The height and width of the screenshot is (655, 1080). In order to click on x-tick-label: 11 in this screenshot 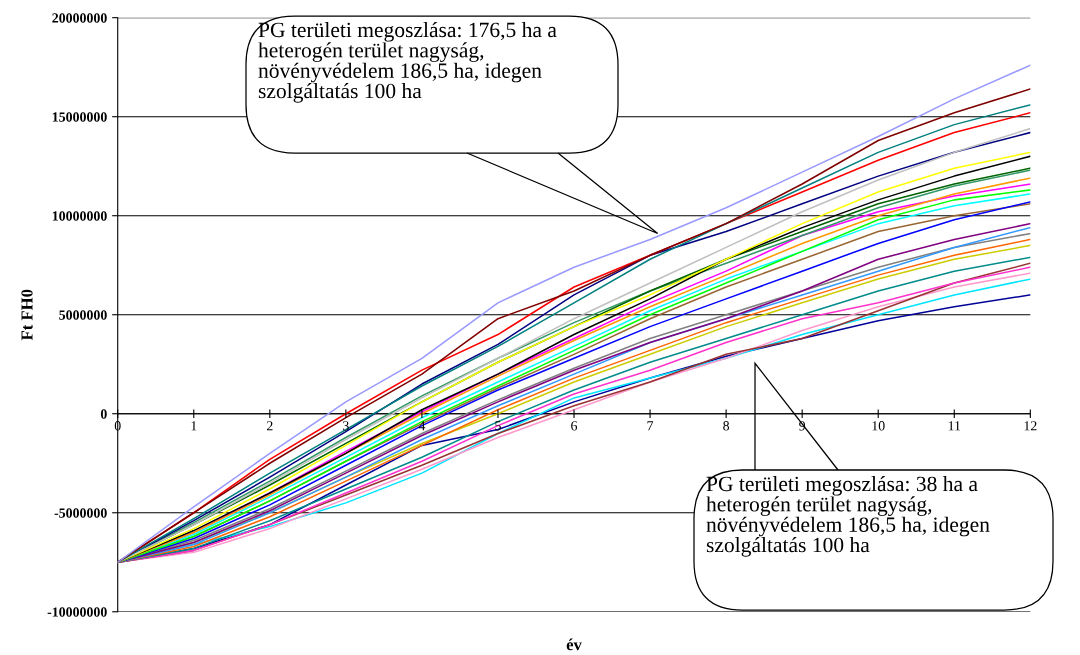, I will do `click(954, 426)`.